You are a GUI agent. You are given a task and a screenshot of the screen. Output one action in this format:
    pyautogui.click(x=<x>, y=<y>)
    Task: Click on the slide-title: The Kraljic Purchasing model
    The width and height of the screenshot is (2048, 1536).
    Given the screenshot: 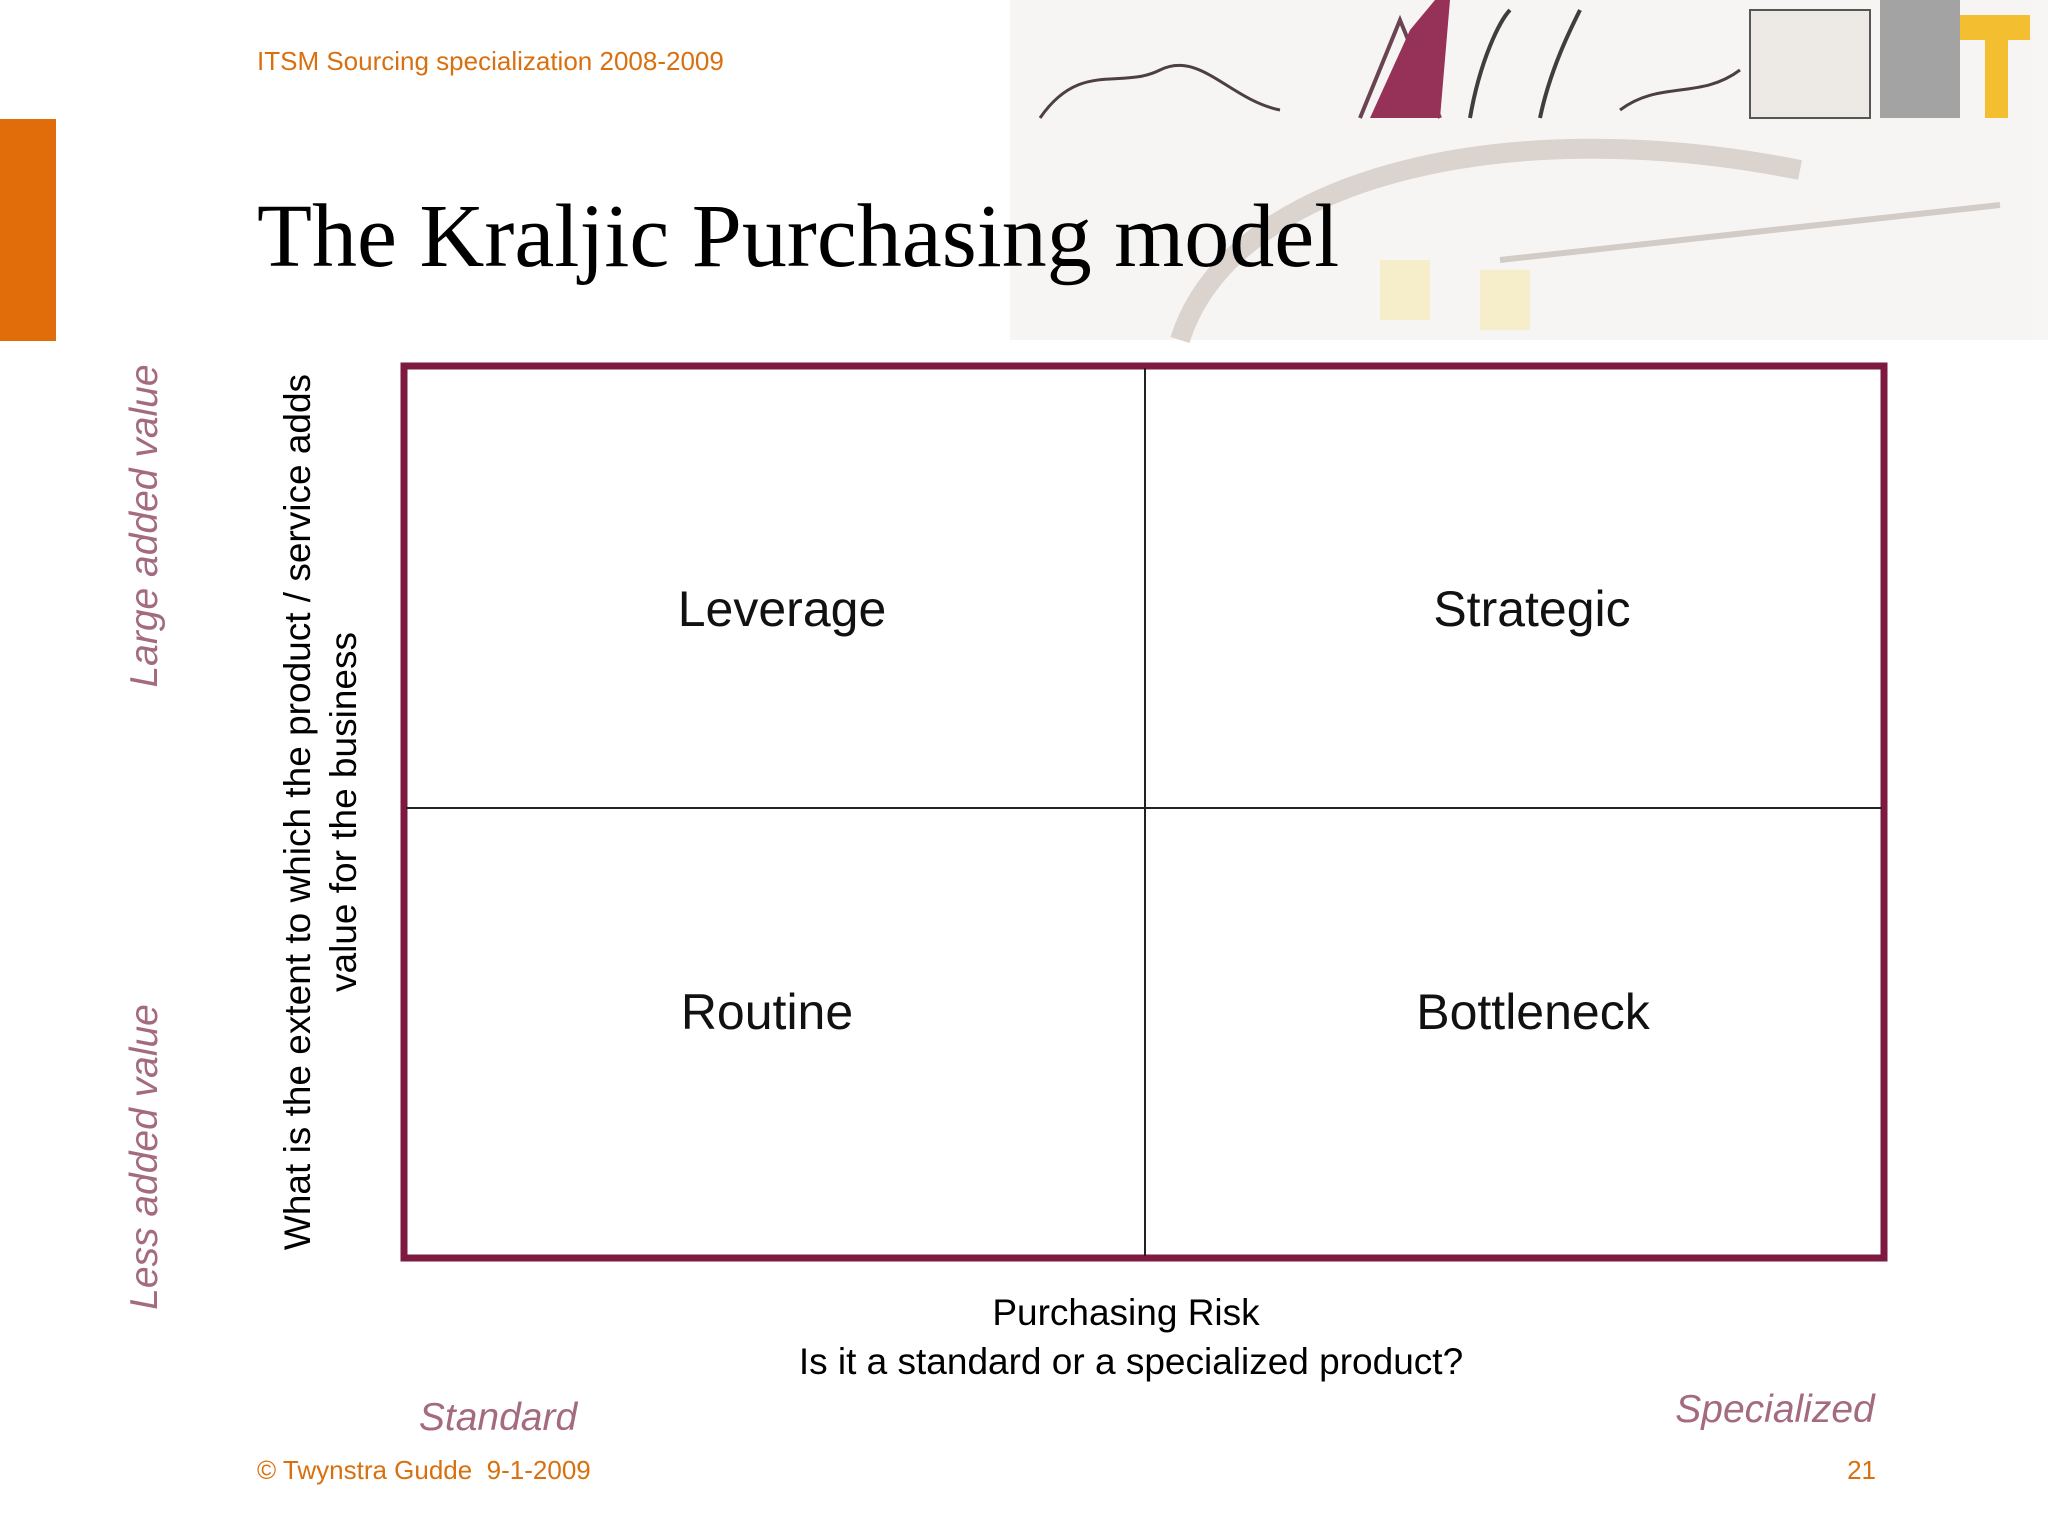 What is the action you would take?
    pyautogui.click(x=798, y=236)
    